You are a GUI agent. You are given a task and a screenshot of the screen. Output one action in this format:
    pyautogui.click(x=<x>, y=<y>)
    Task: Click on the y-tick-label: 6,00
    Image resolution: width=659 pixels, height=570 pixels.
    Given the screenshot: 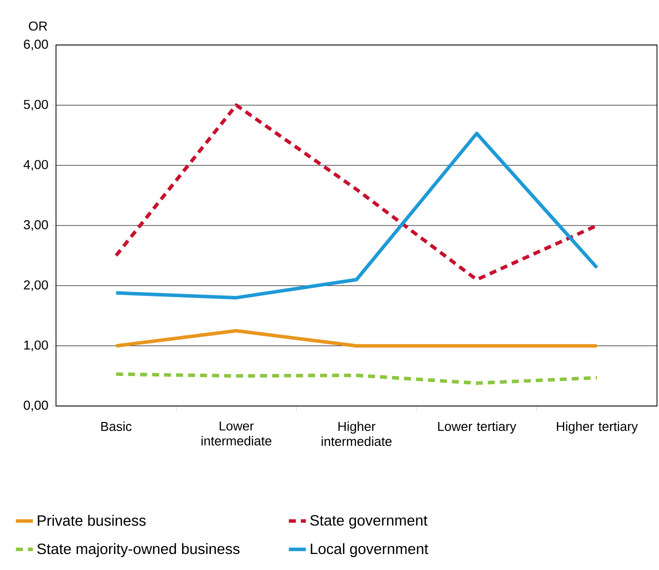 What is the action you would take?
    pyautogui.click(x=36, y=45)
    